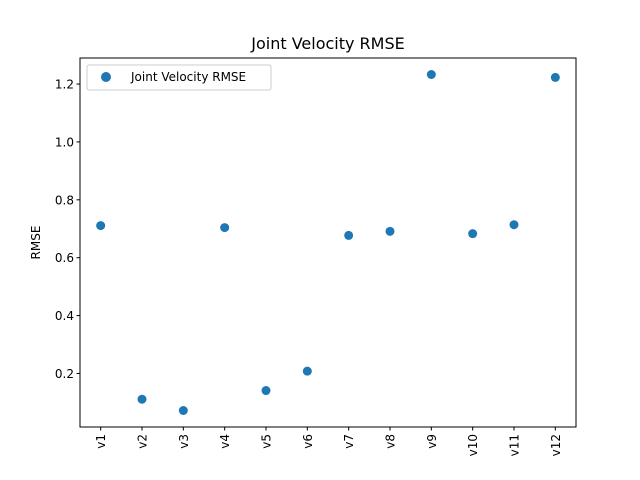 This screenshot has width=640, height=480. I want to click on y-tick-label: 0.2, so click(64, 374).